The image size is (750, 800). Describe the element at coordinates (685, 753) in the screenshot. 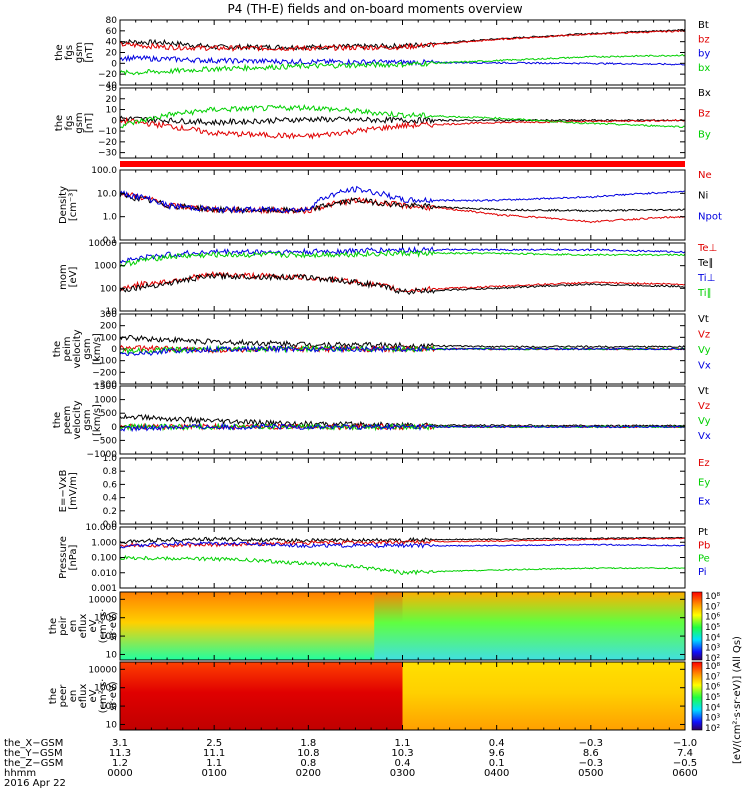

I see `ephemeris-value: 7.4` at that location.